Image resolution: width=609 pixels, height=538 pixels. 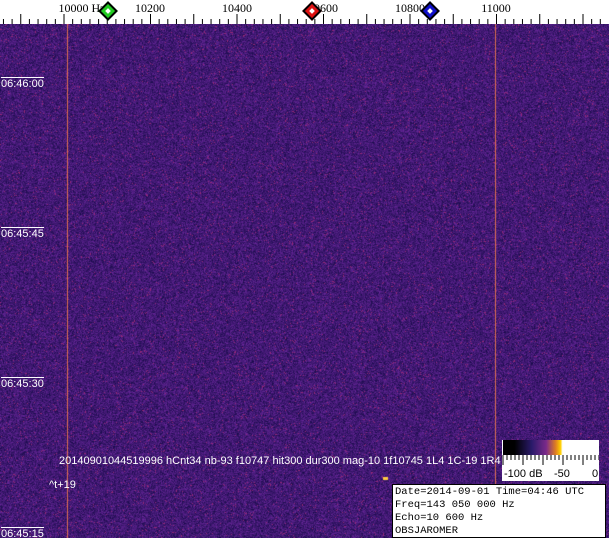 What do you see at coordinates (22, 383) in the screenshot?
I see `time-label: 06:45:30` at bounding box center [22, 383].